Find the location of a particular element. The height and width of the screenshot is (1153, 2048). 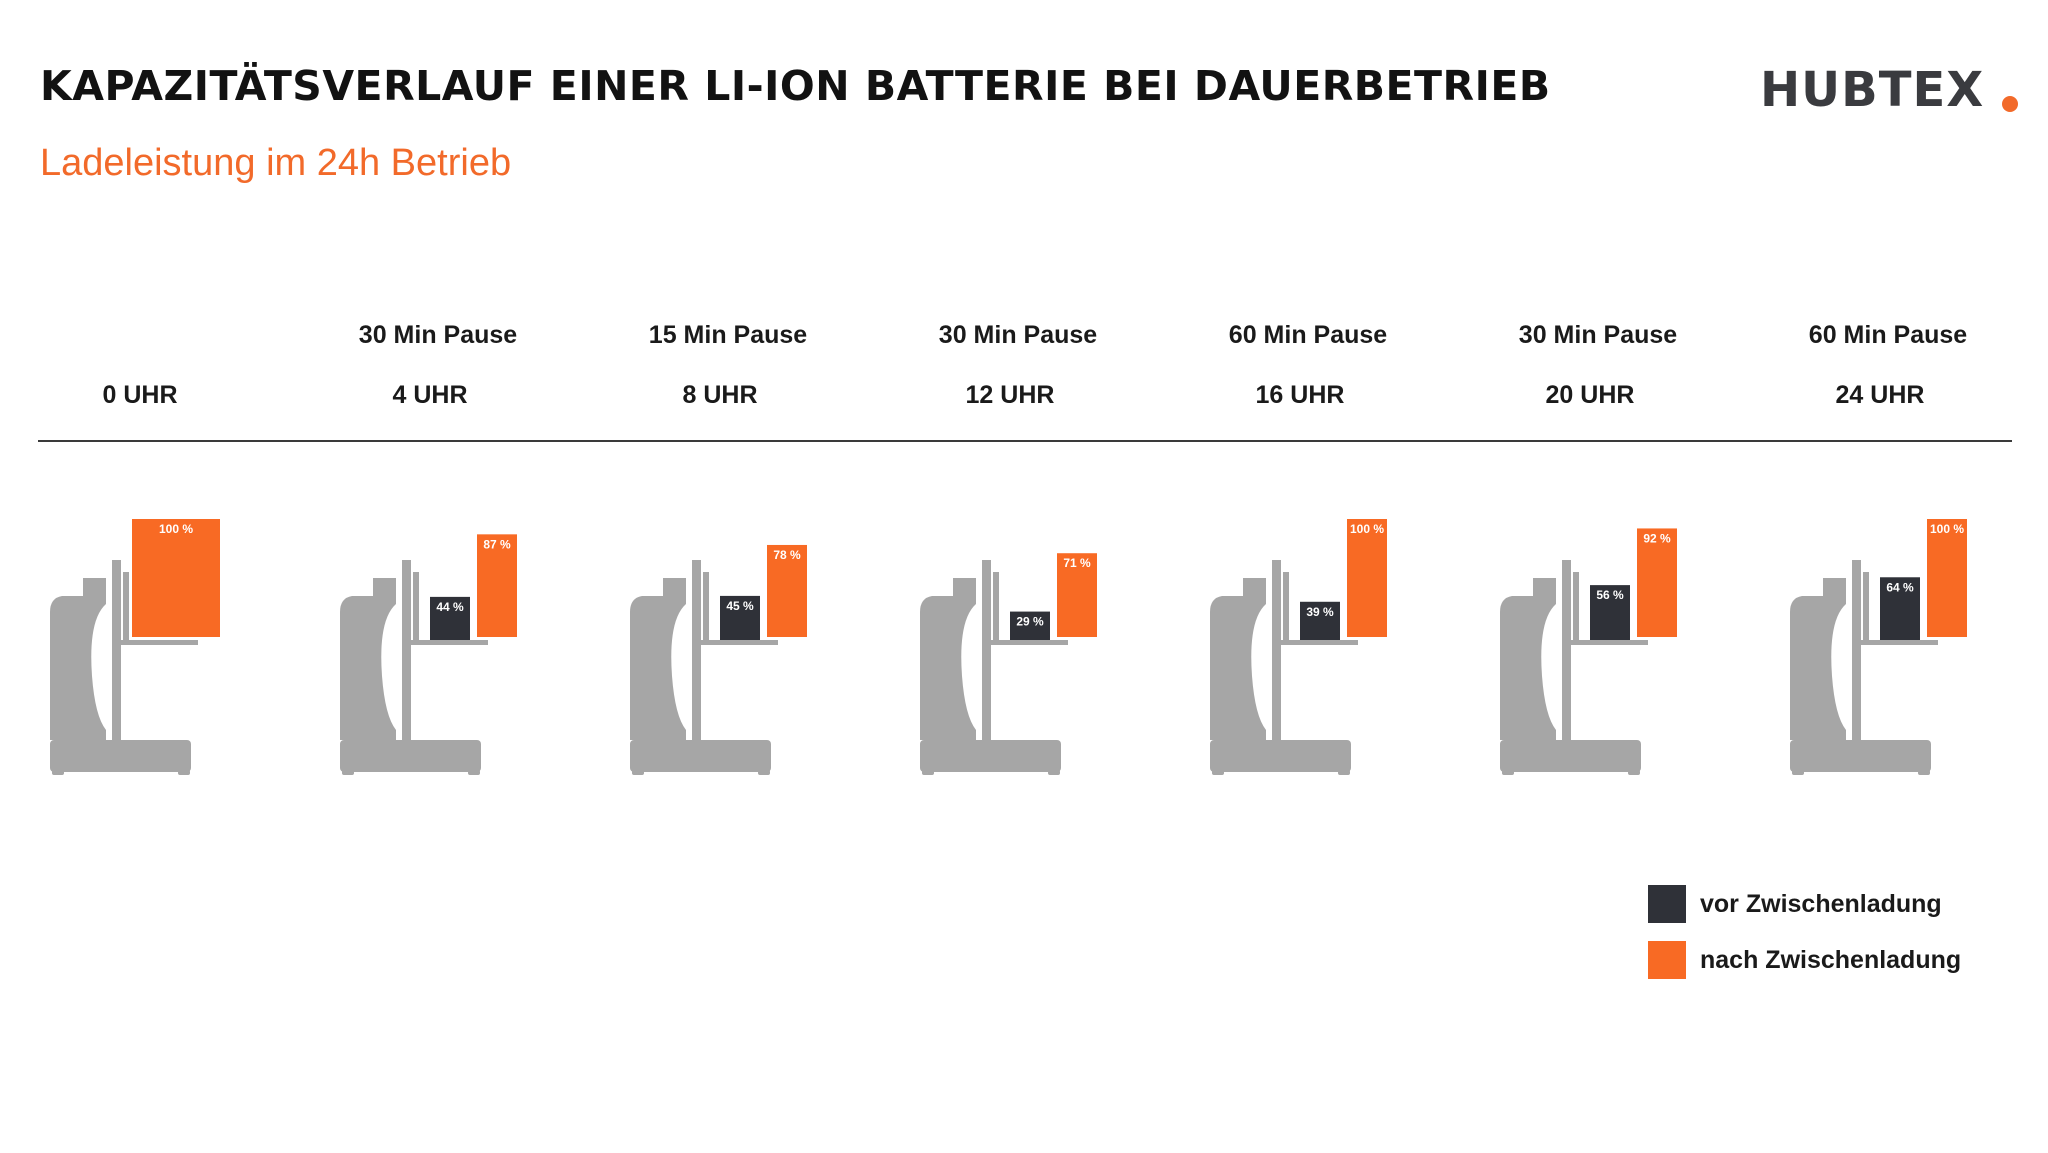

pause-label: 15 Min Pause is located at coordinates (728, 335).